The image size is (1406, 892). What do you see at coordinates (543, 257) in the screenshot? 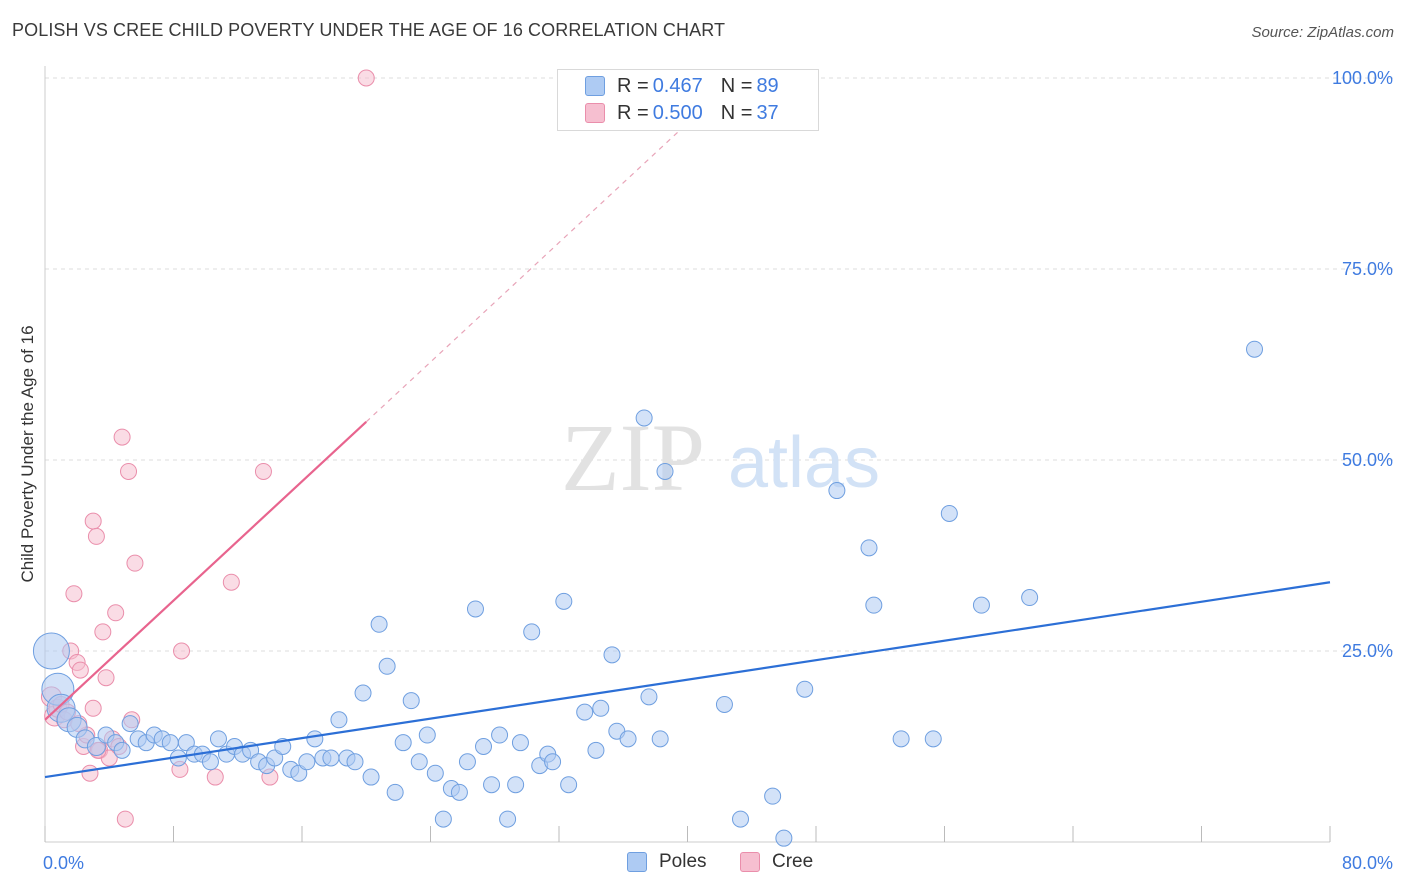
I see `cree-trend-extension` at bounding box center [543, 257].